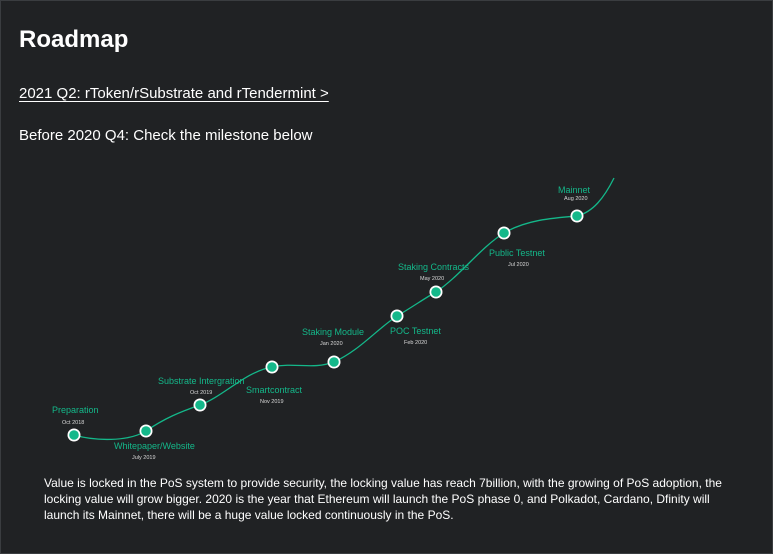 The height and width of the screenshot is (554, 773). Describe the element at coordinates (201, 381) in the screenshot. I see `milestone-name: Substrate Intergration` at that location.